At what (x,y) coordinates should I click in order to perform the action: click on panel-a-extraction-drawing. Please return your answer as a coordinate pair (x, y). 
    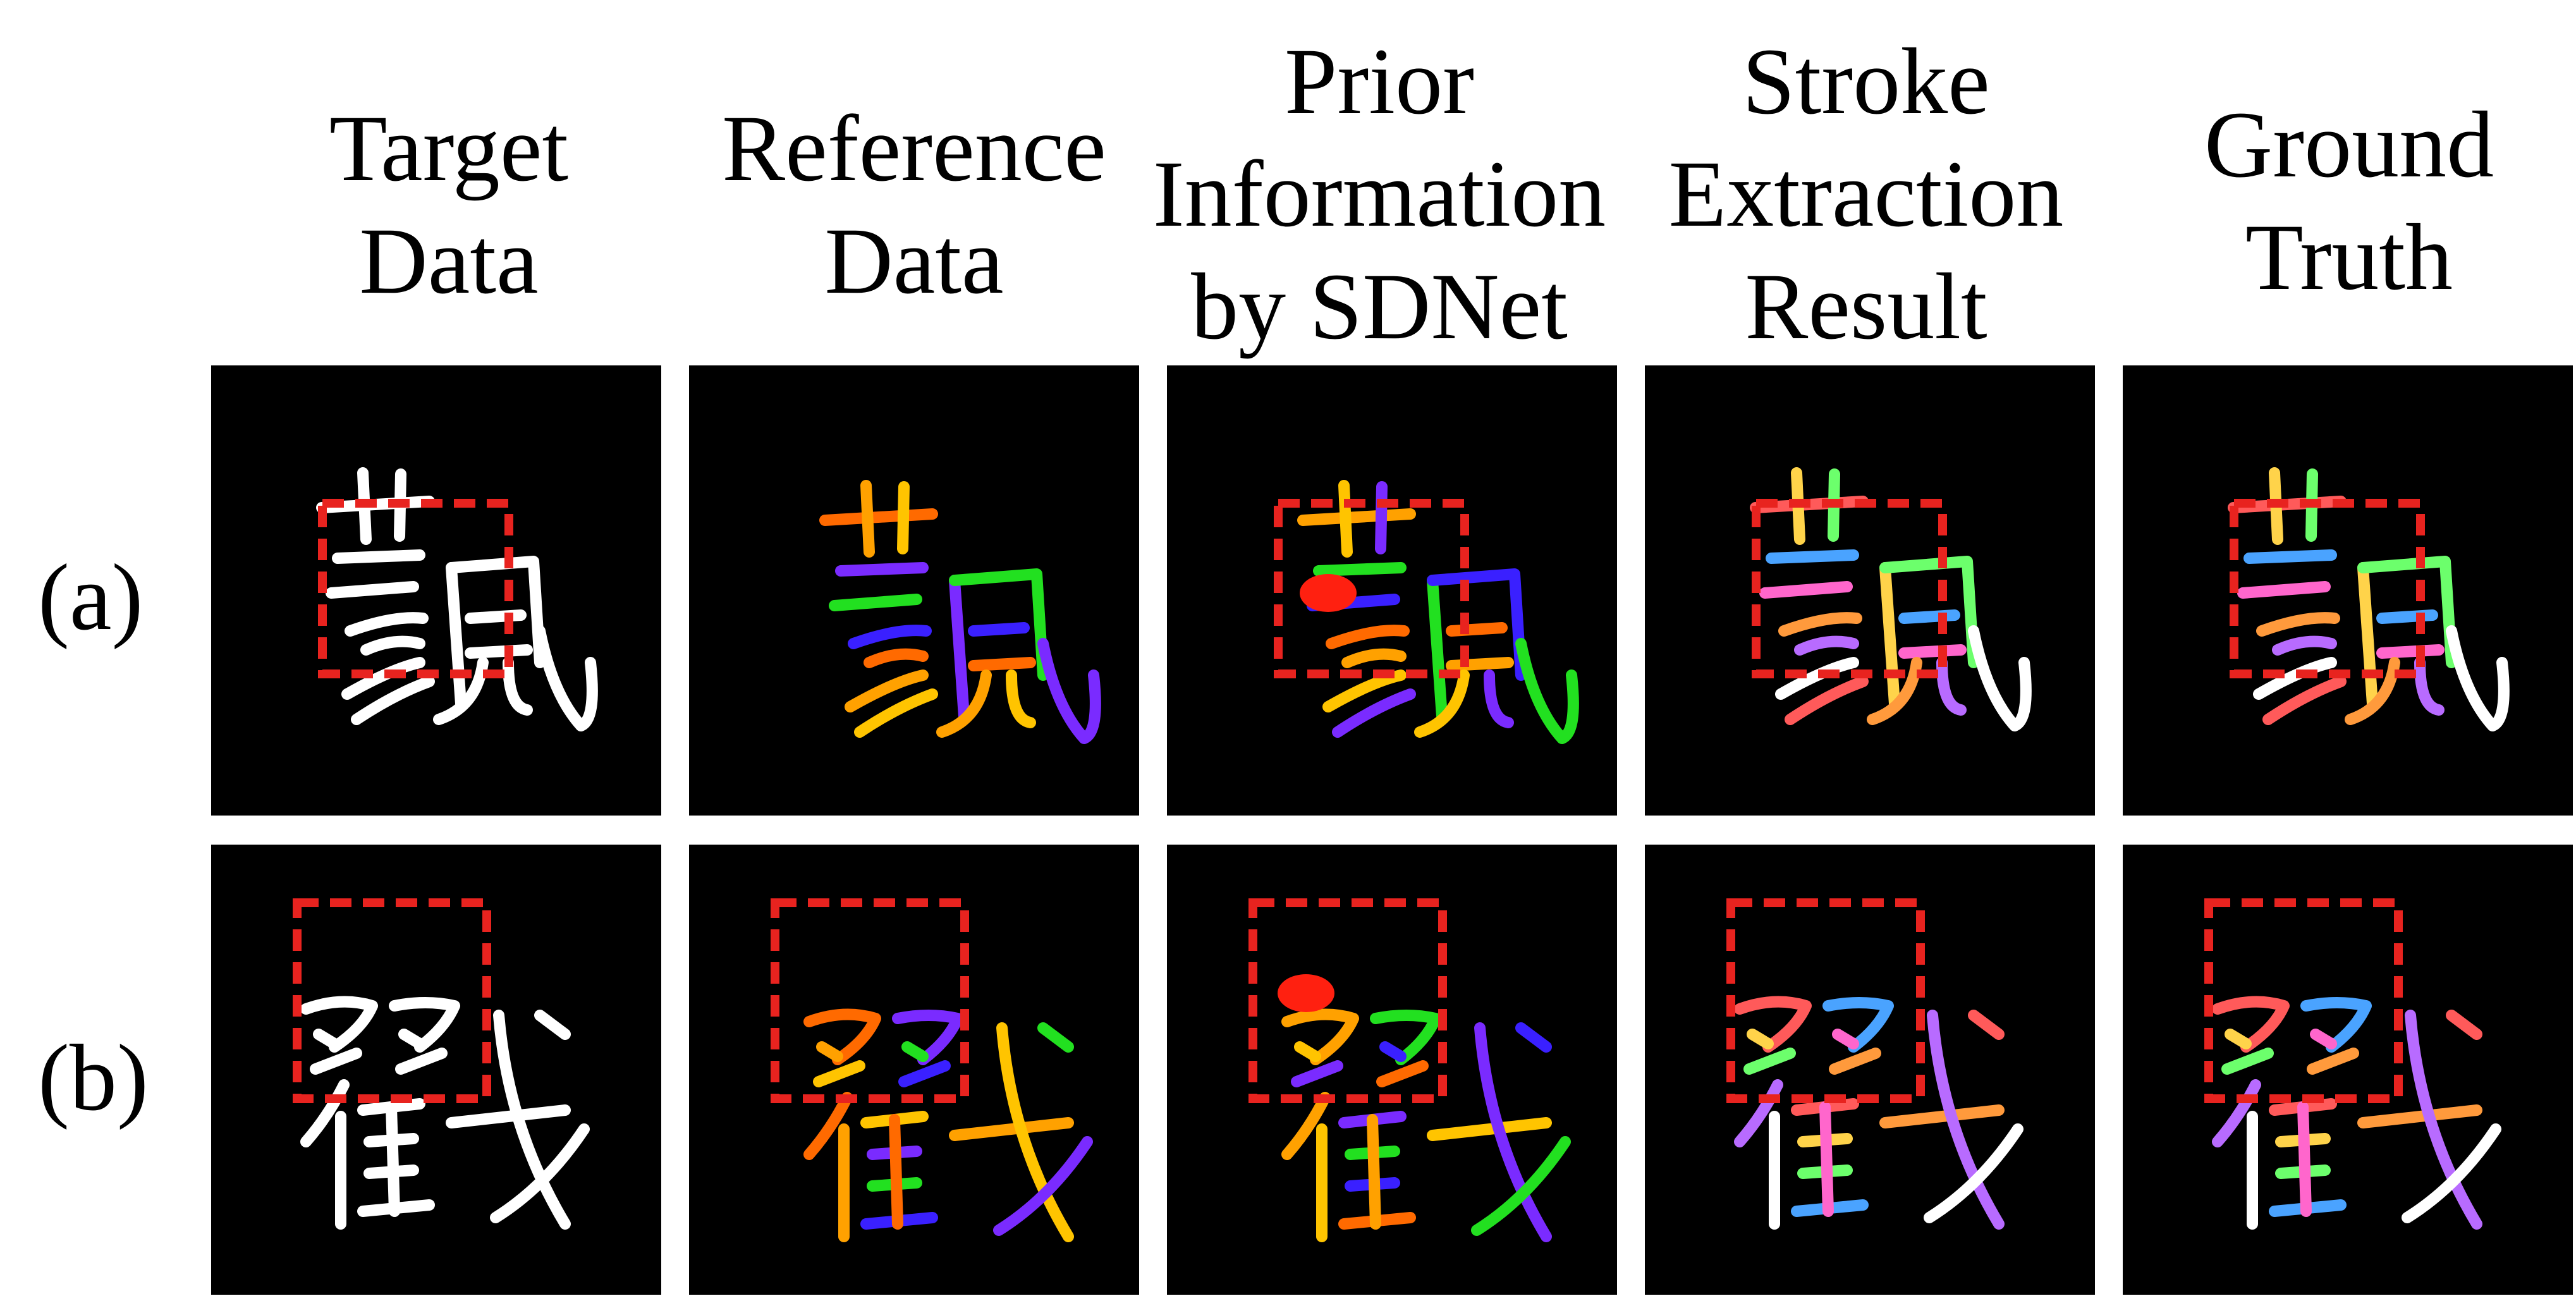
    Looking at the image, I should click on (1870, 590).